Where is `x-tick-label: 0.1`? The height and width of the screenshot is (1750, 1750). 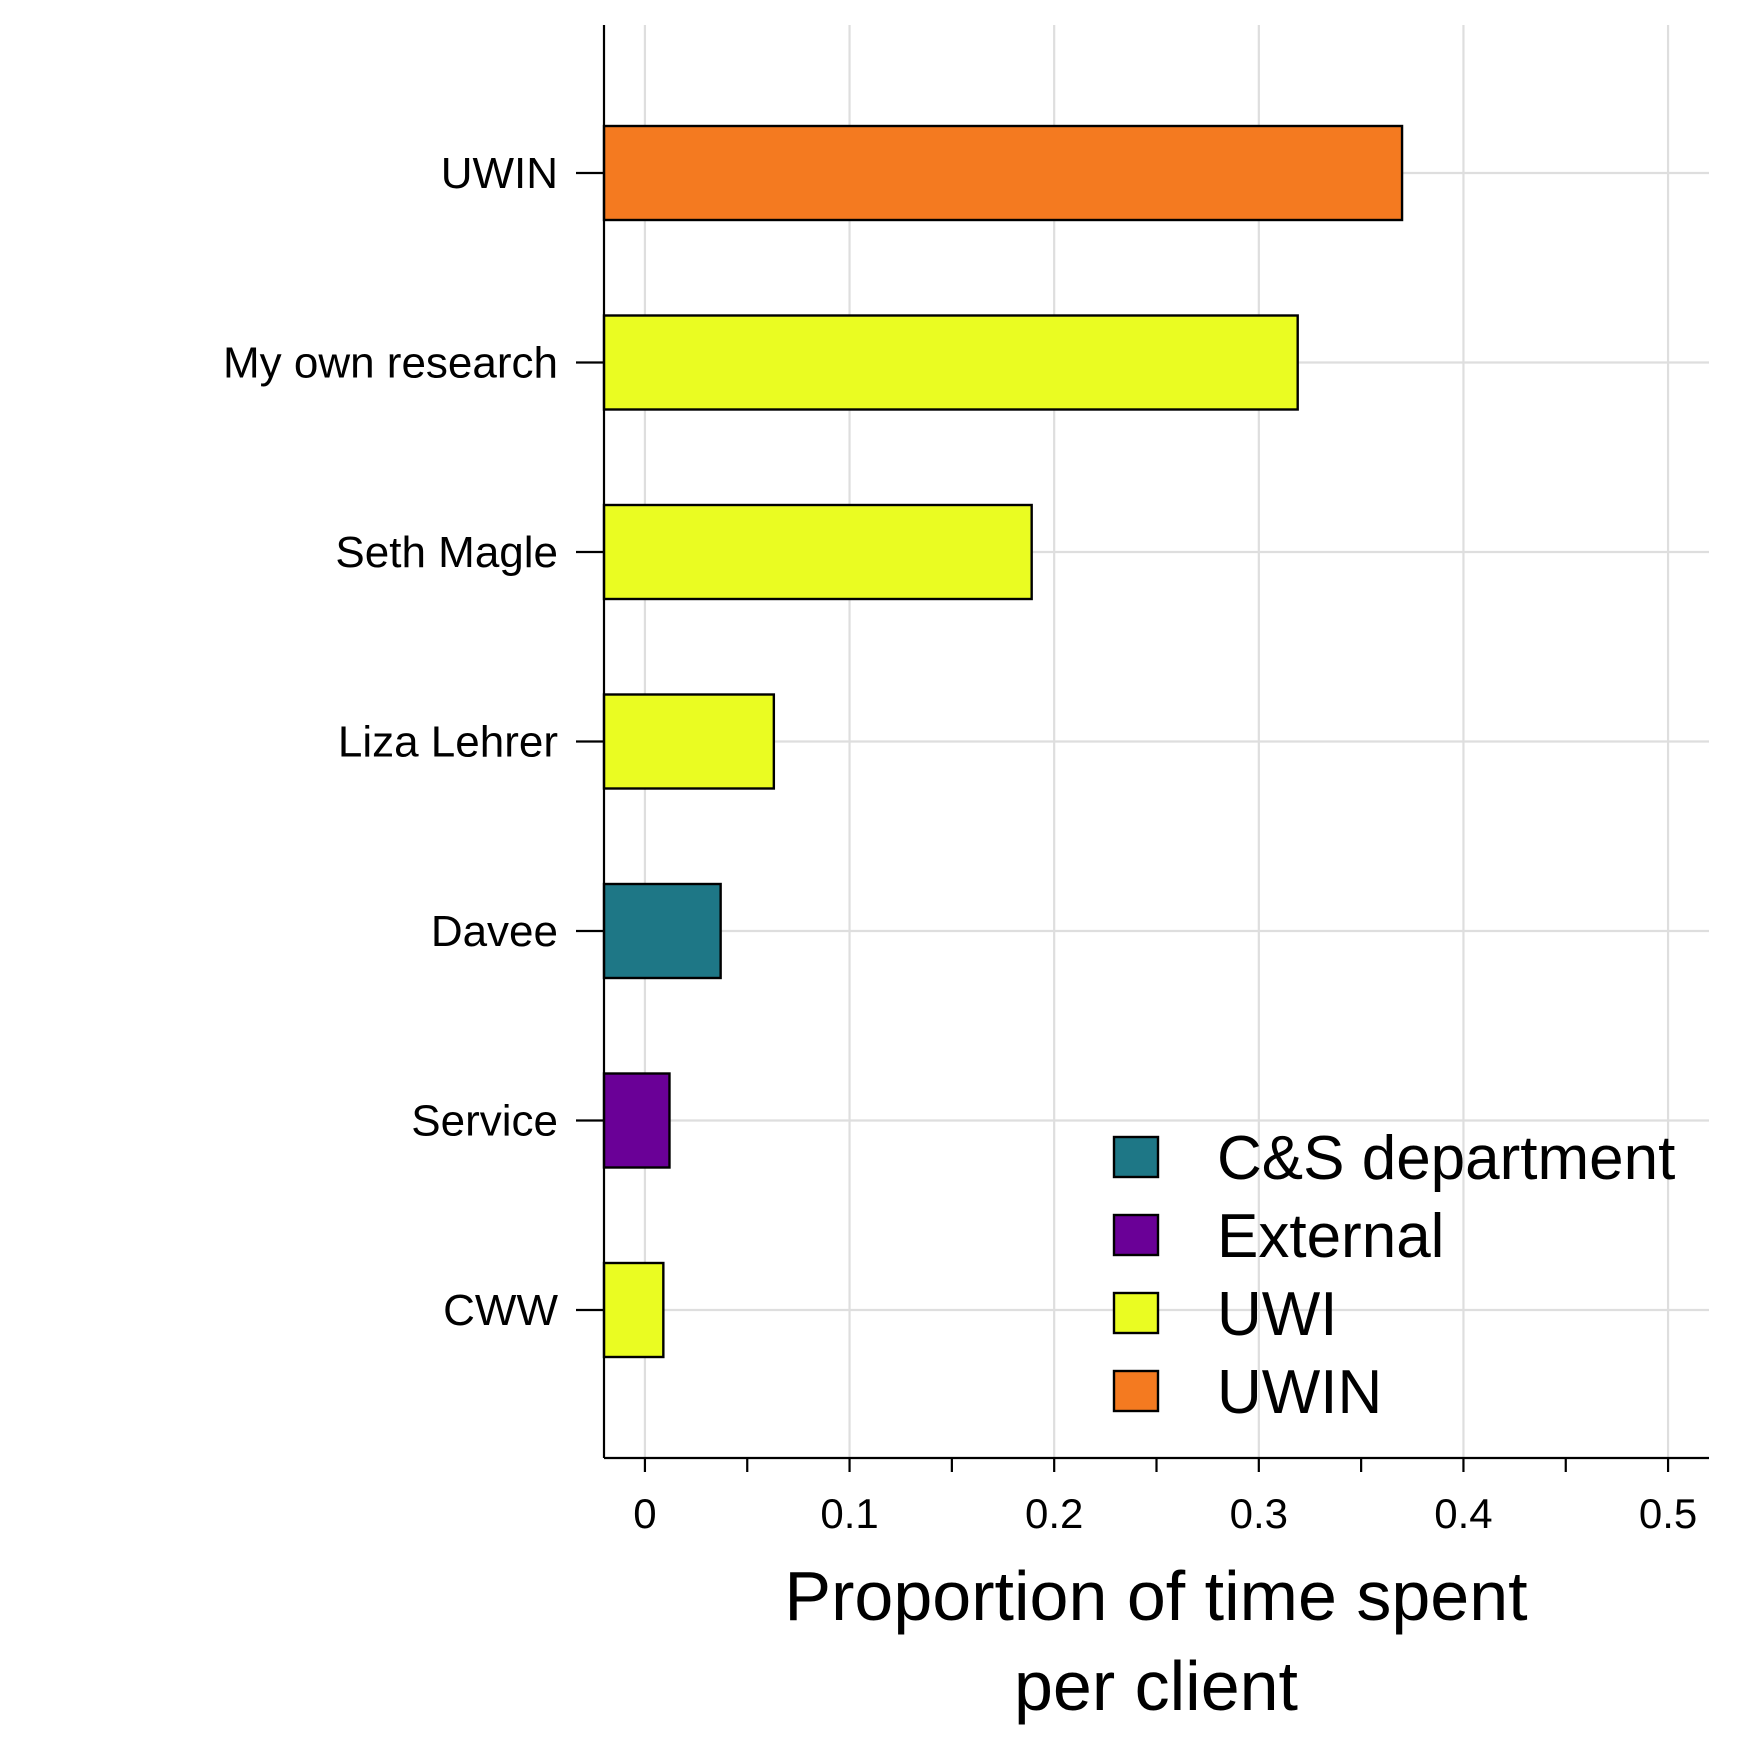
x-tick-label: 0.1 is located at coordinates (849, 1513).